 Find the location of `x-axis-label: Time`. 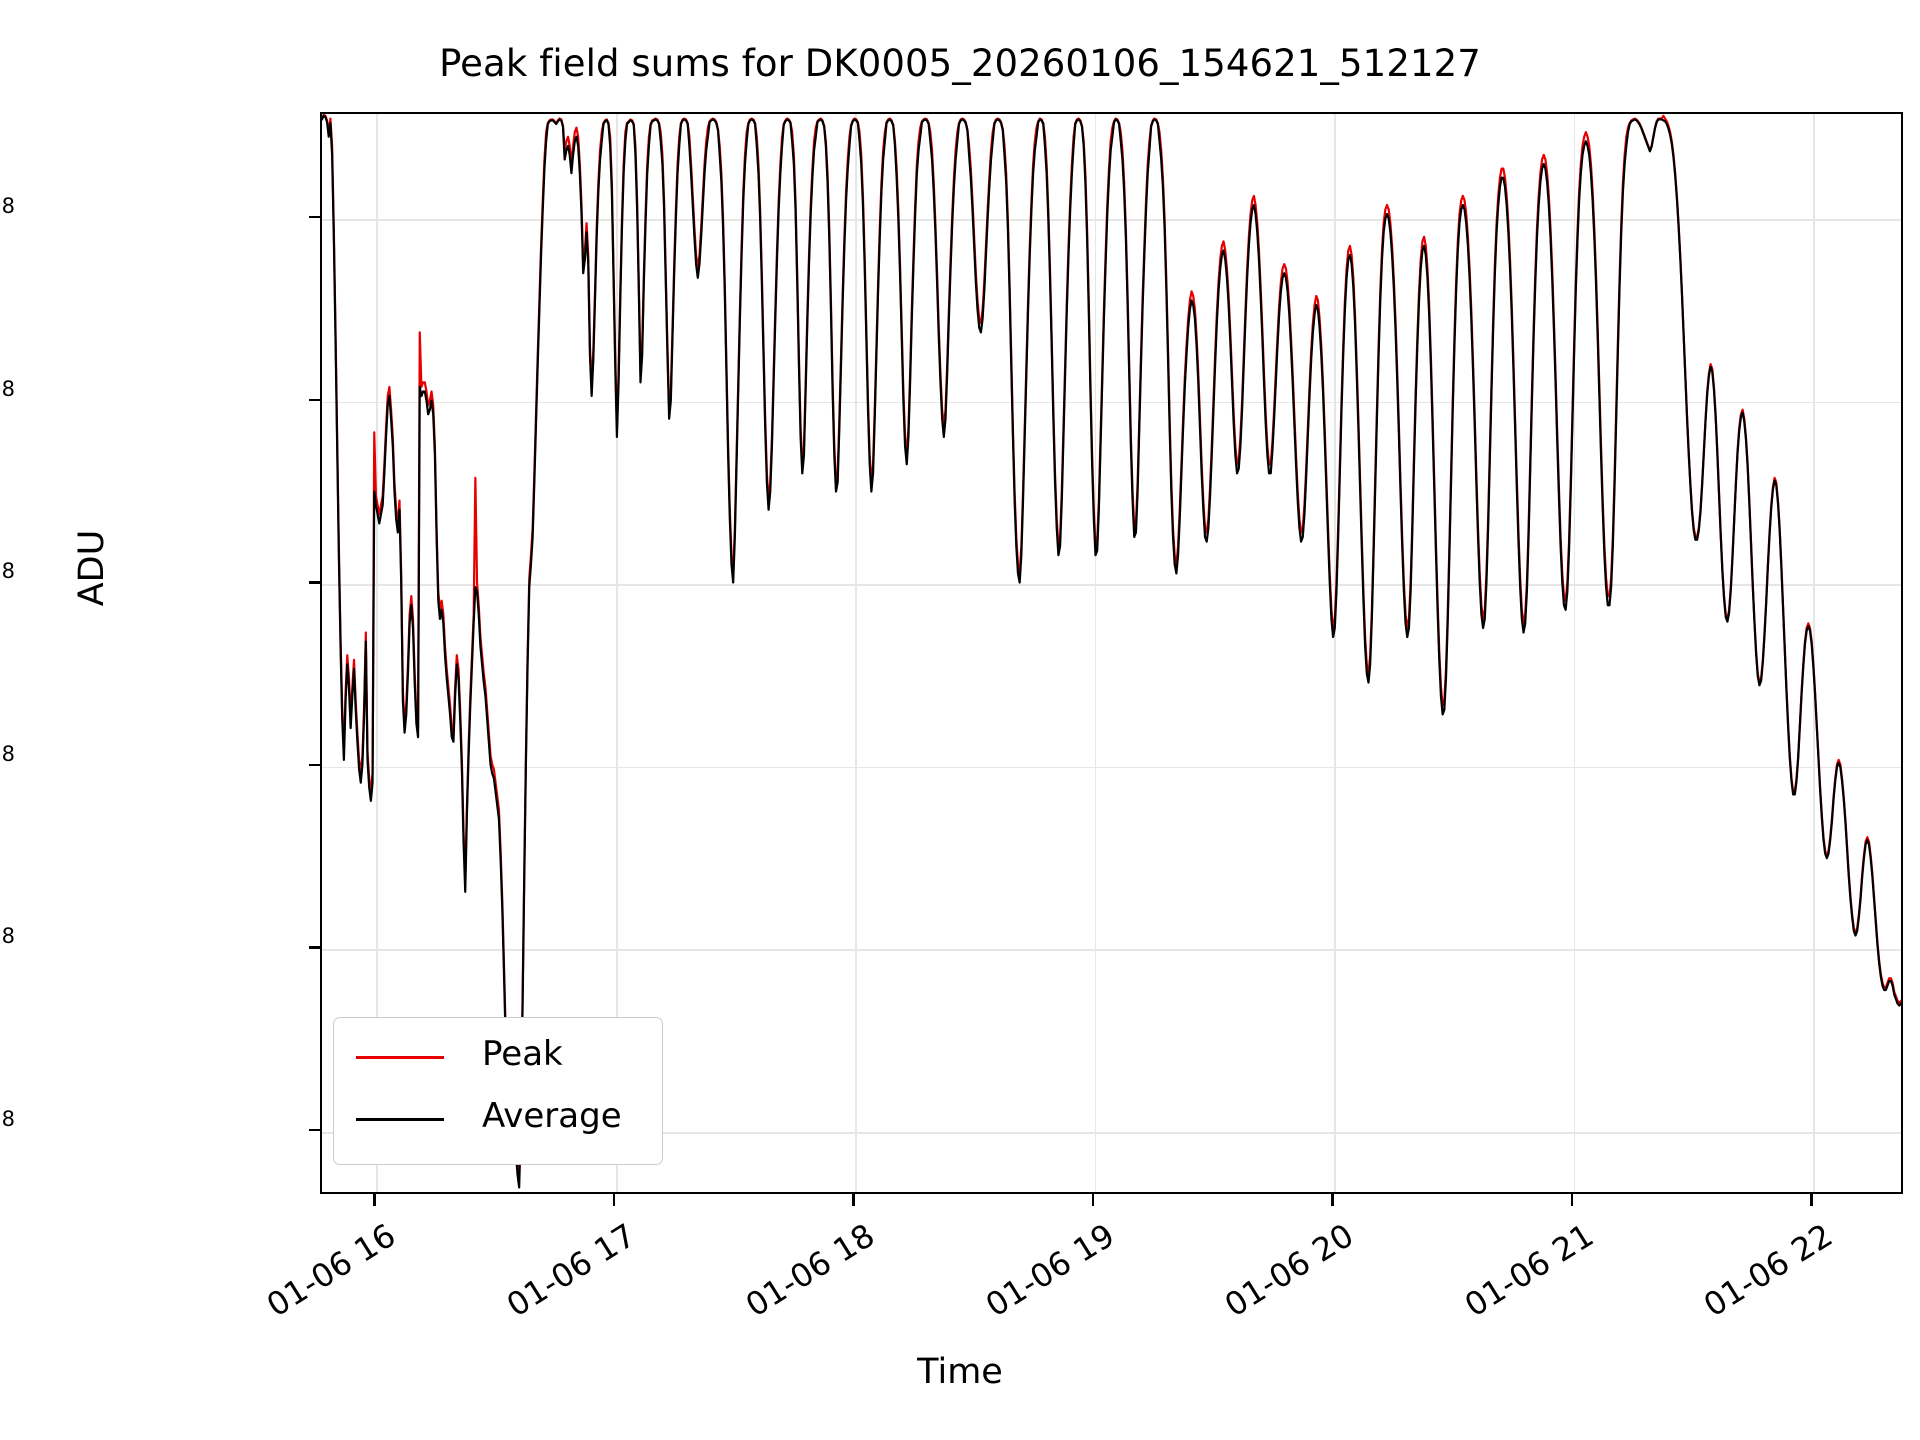

x-axis-label: Time is located at coordinates (960, 1372).